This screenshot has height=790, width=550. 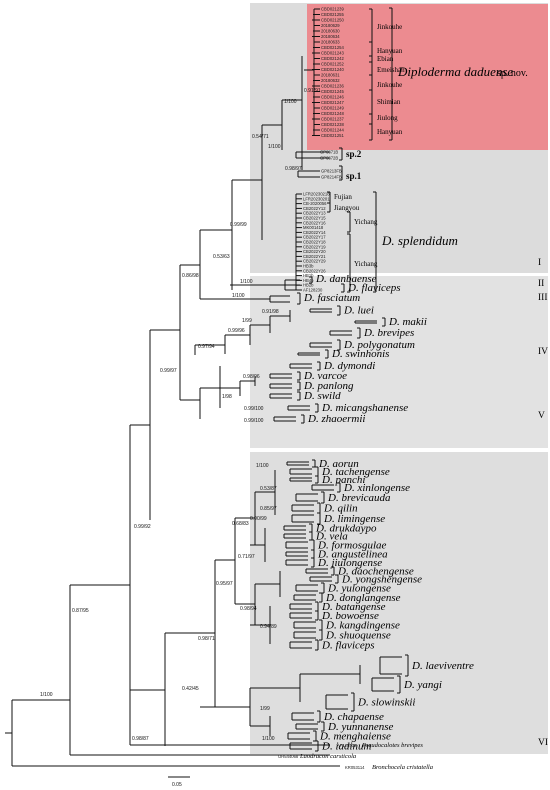 I want to click on species-label: D. kangdingense, so click(x=362, y=626).